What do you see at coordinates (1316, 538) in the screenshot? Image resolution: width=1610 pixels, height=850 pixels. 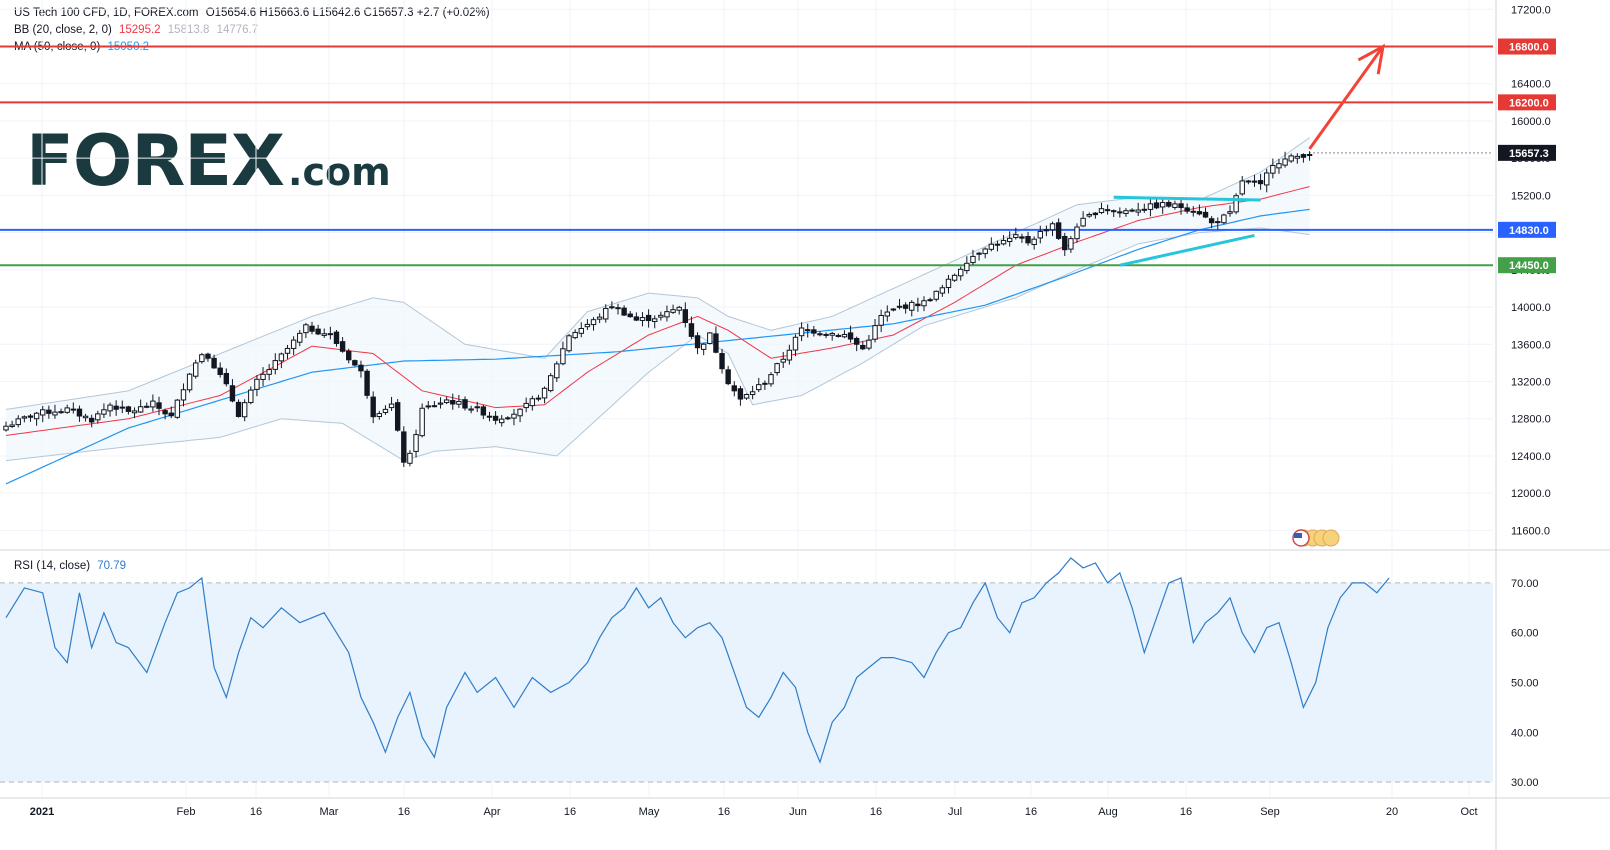 I see `economic-events` at bounding box center [1316, 538].